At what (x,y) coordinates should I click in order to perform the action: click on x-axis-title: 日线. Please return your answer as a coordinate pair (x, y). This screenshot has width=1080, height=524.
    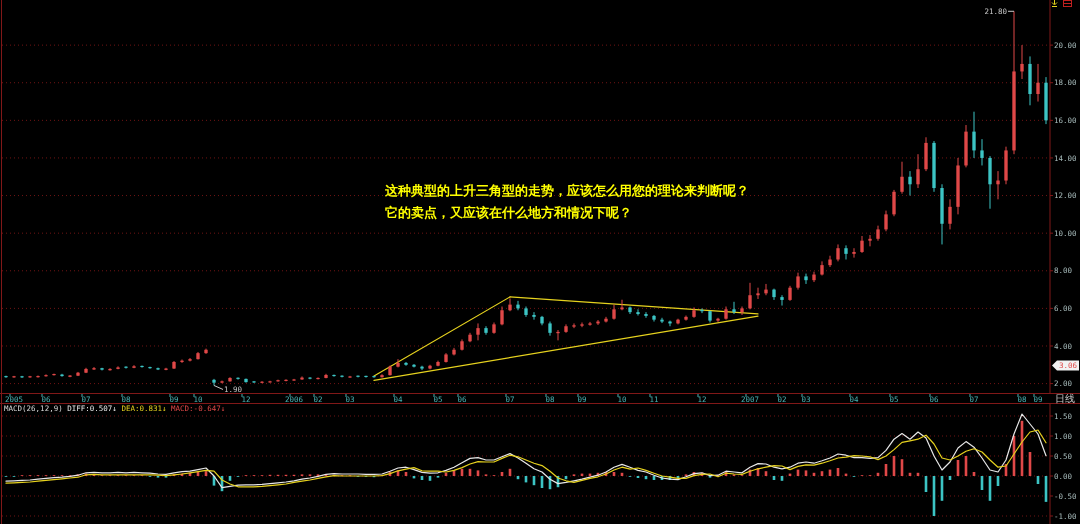
    Looking at the image, I should click on (1065, 398).